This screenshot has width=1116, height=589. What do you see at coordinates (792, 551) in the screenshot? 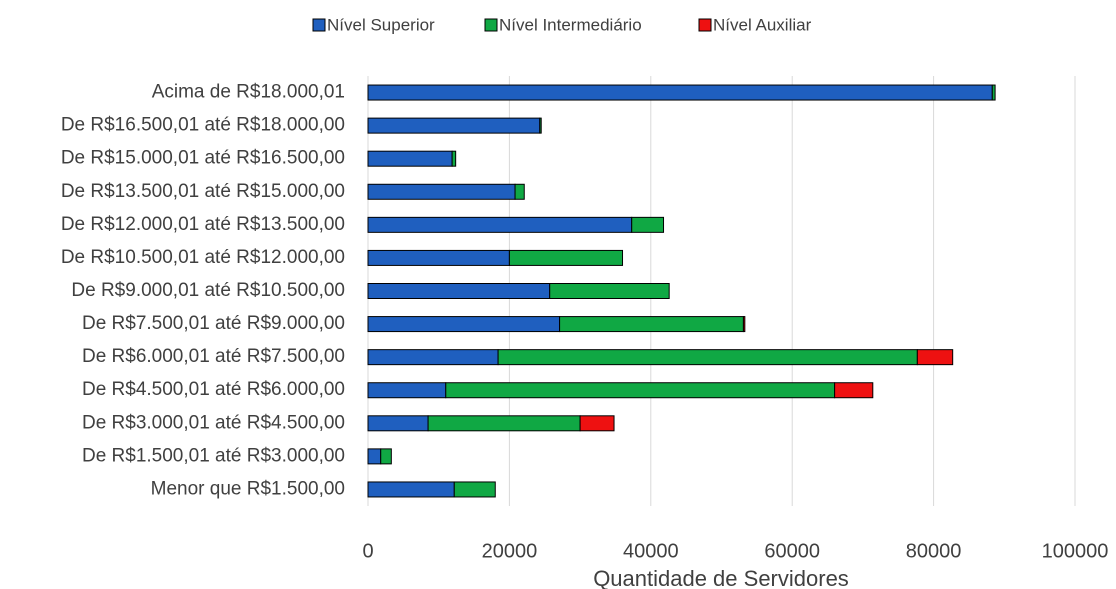
I see `x-tick-label: 60000` at bounding box center [792, 551].